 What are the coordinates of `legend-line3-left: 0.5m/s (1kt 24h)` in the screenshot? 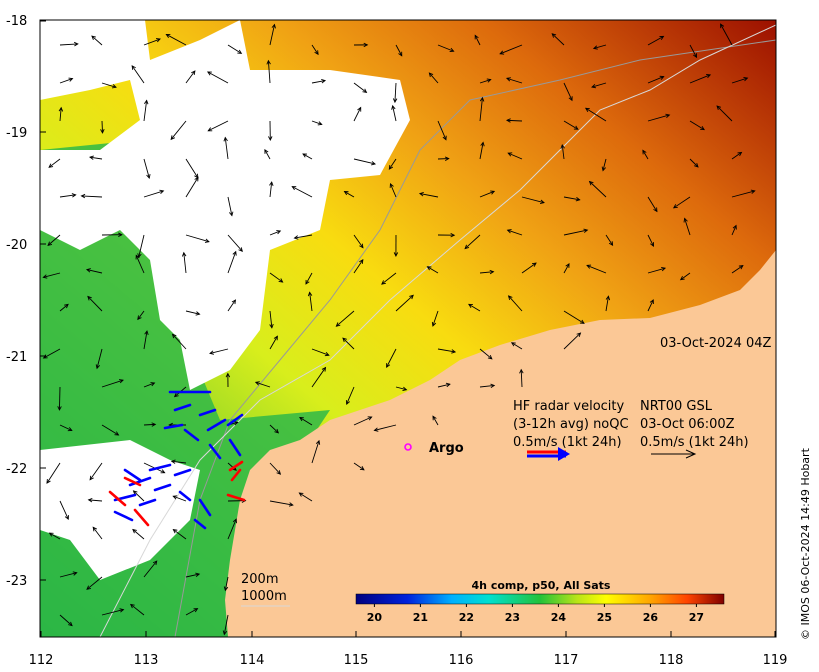 It's located at (567, 442).